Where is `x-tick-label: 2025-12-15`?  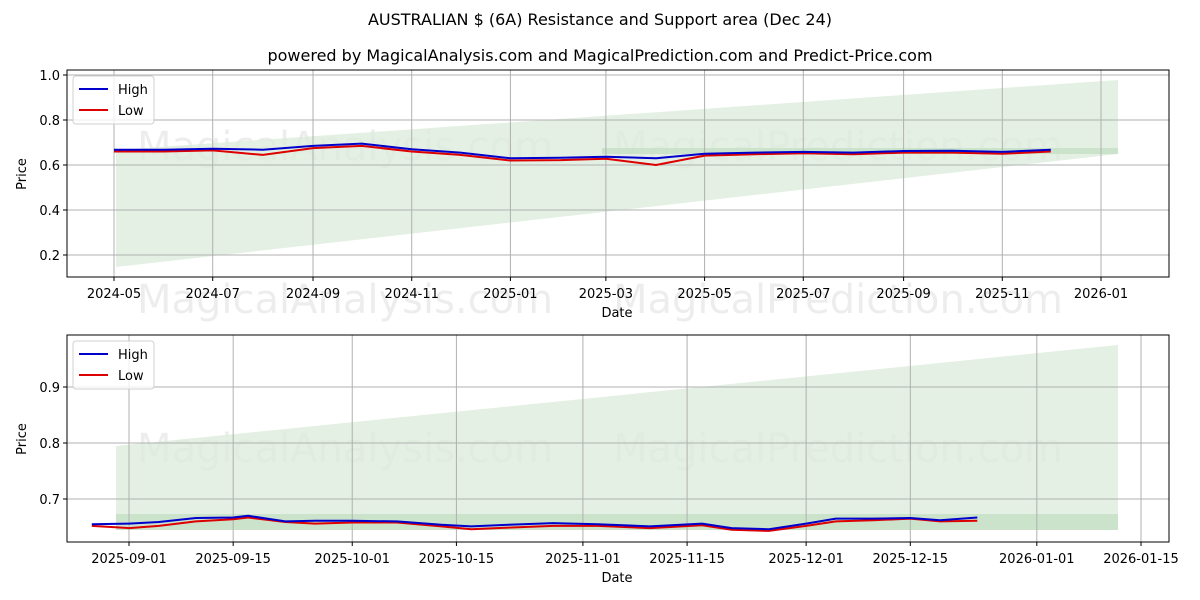
x-tick-label: 2025-12-15 is located at coordinates (911, 559).